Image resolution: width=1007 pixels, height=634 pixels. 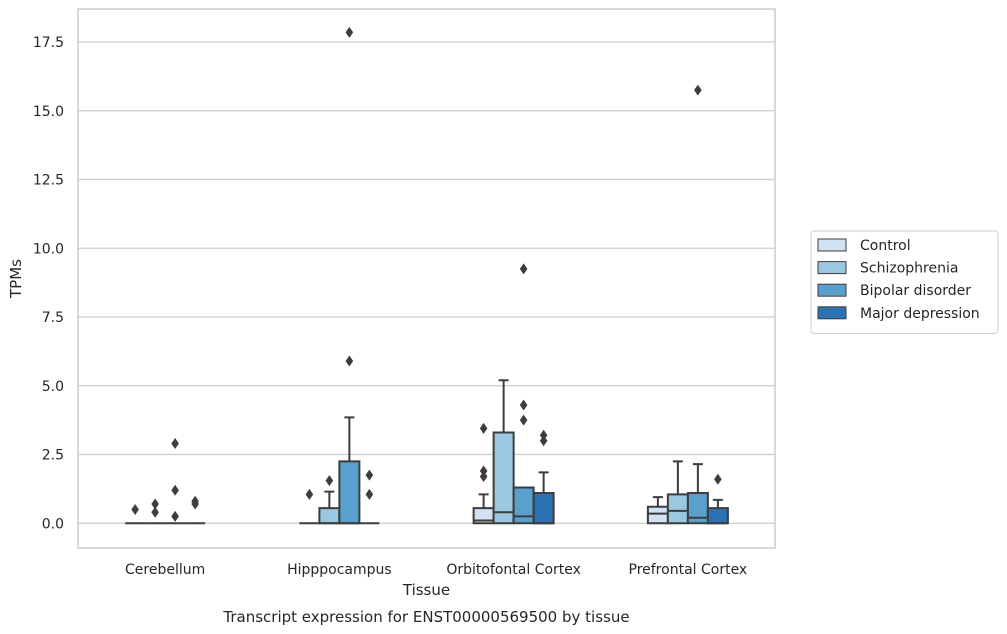 I want to click on legend-label: Bipolar disorder, so click(x=915, y=291).